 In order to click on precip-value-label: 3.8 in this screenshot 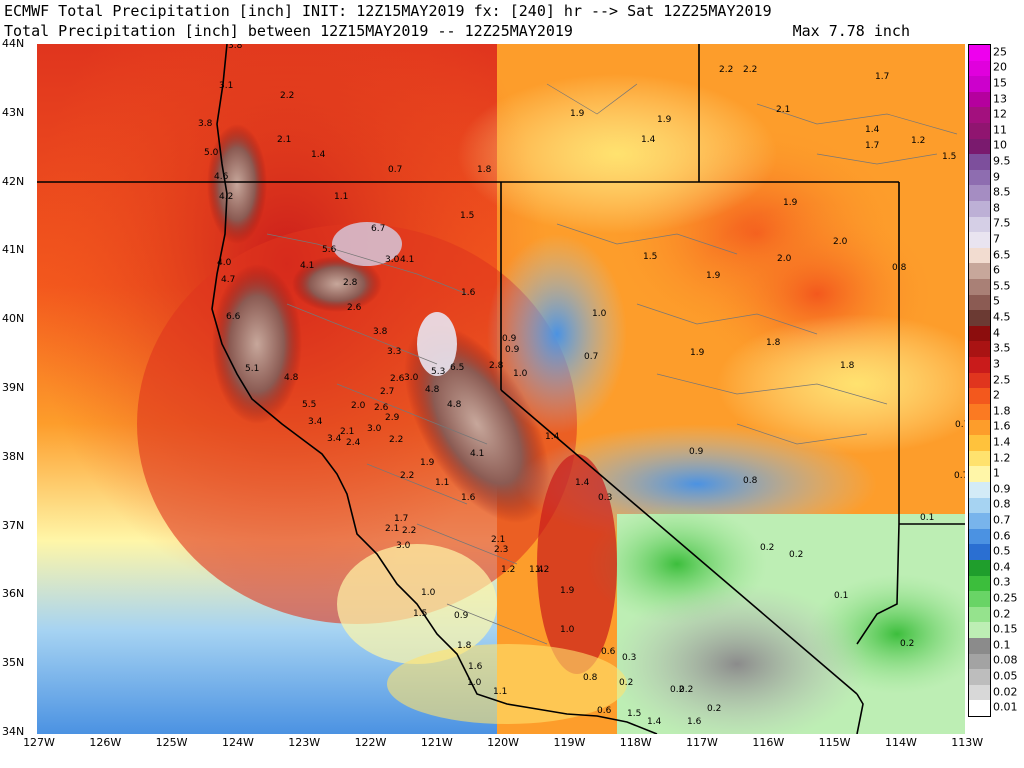, I will do `click(235, 47)`.